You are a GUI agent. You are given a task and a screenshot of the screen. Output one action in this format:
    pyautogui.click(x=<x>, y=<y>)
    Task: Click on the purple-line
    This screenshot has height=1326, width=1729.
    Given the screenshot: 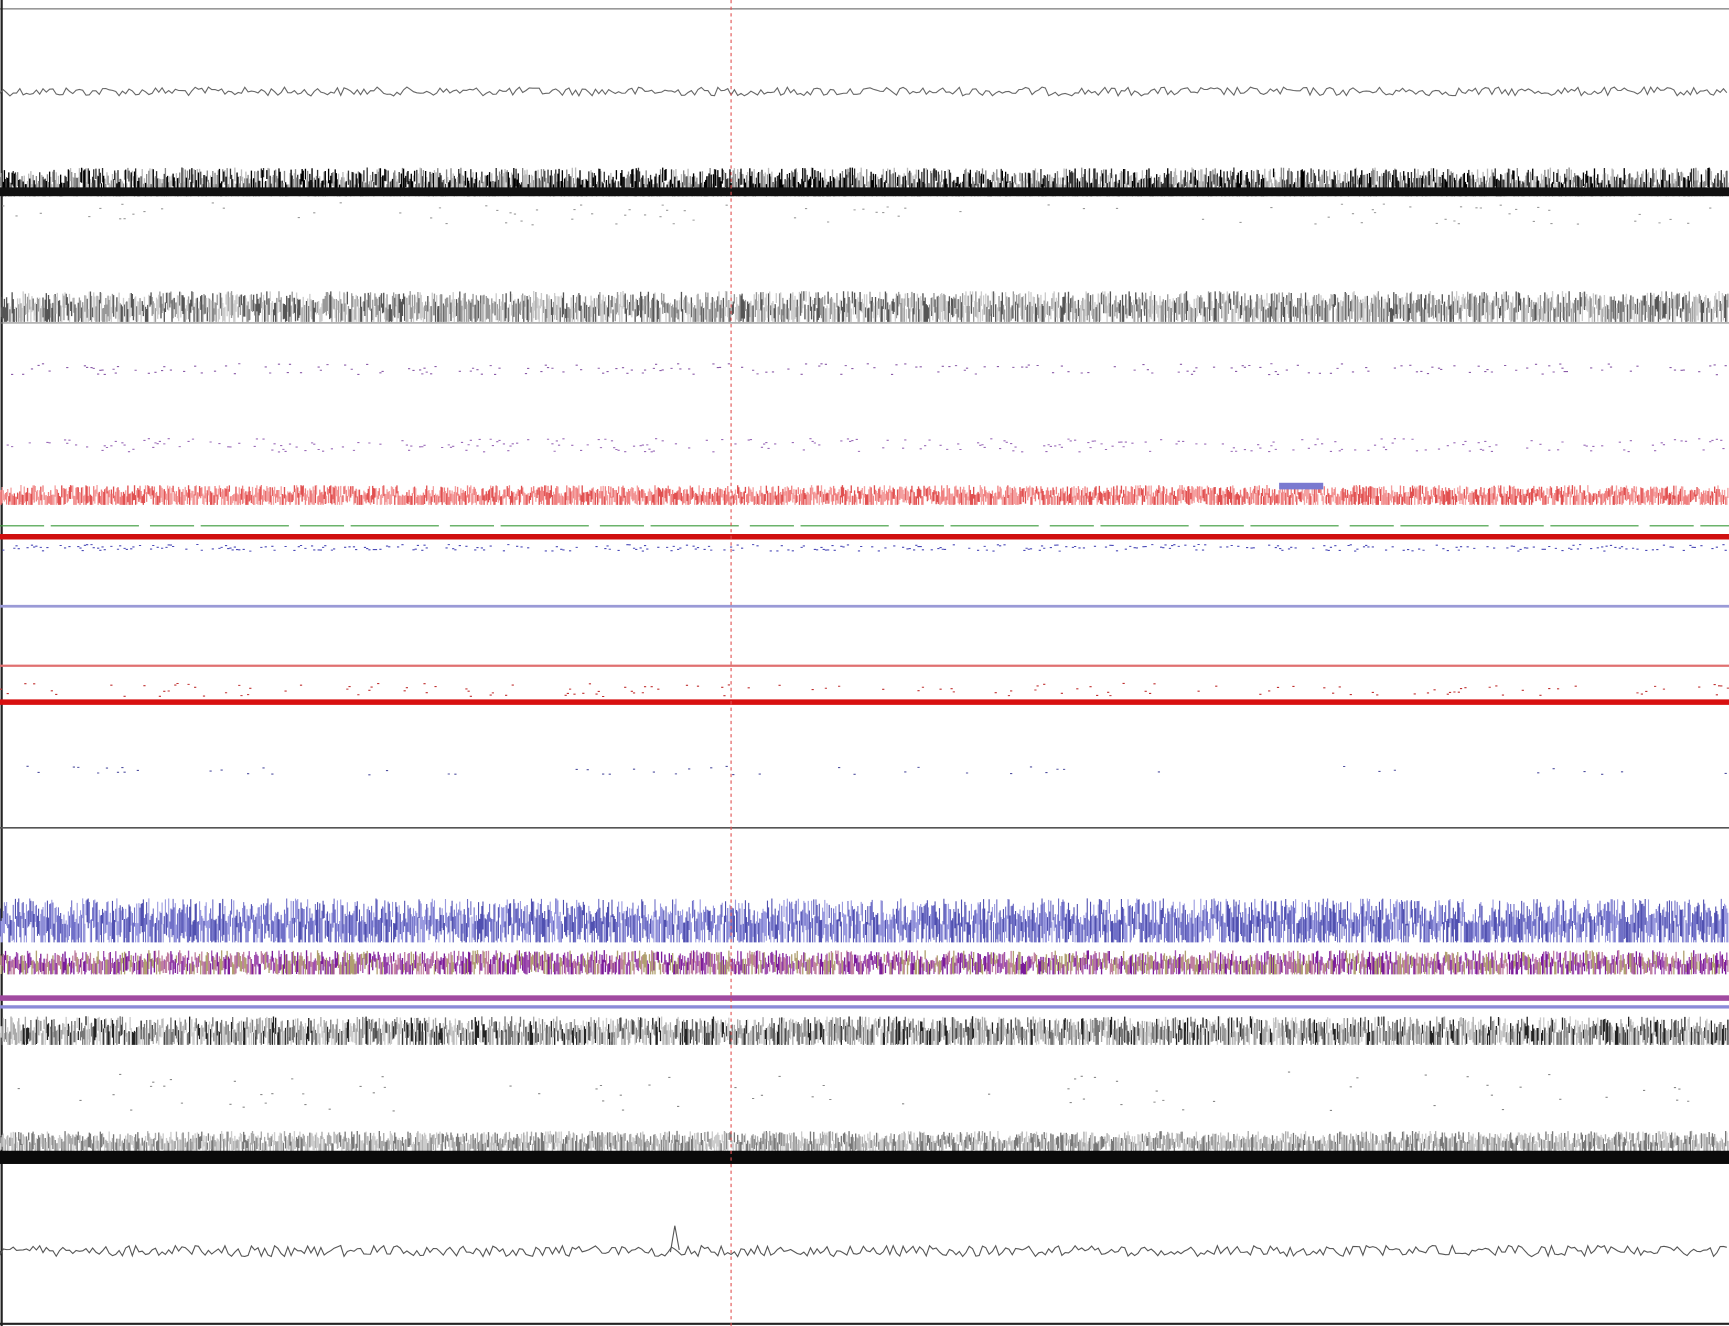 What is the action you would take?
    pyautogui.click(x=864, y=998)
    